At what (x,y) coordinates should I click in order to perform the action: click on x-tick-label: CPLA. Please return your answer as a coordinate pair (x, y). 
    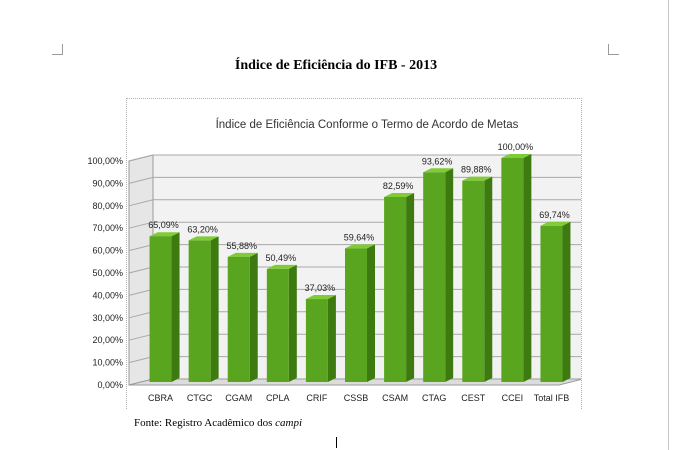
    Looking at the image, I should click on (278, 398).